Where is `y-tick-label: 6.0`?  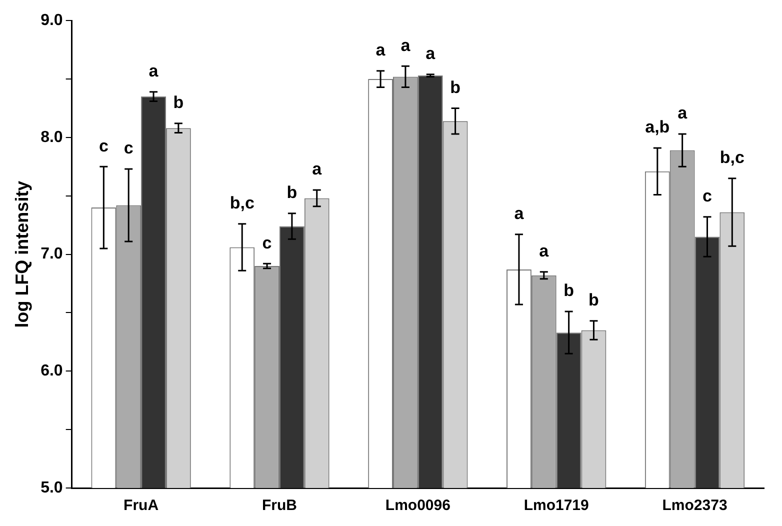
y-tick-label: 6.0 is located at coordinates (51, 371).